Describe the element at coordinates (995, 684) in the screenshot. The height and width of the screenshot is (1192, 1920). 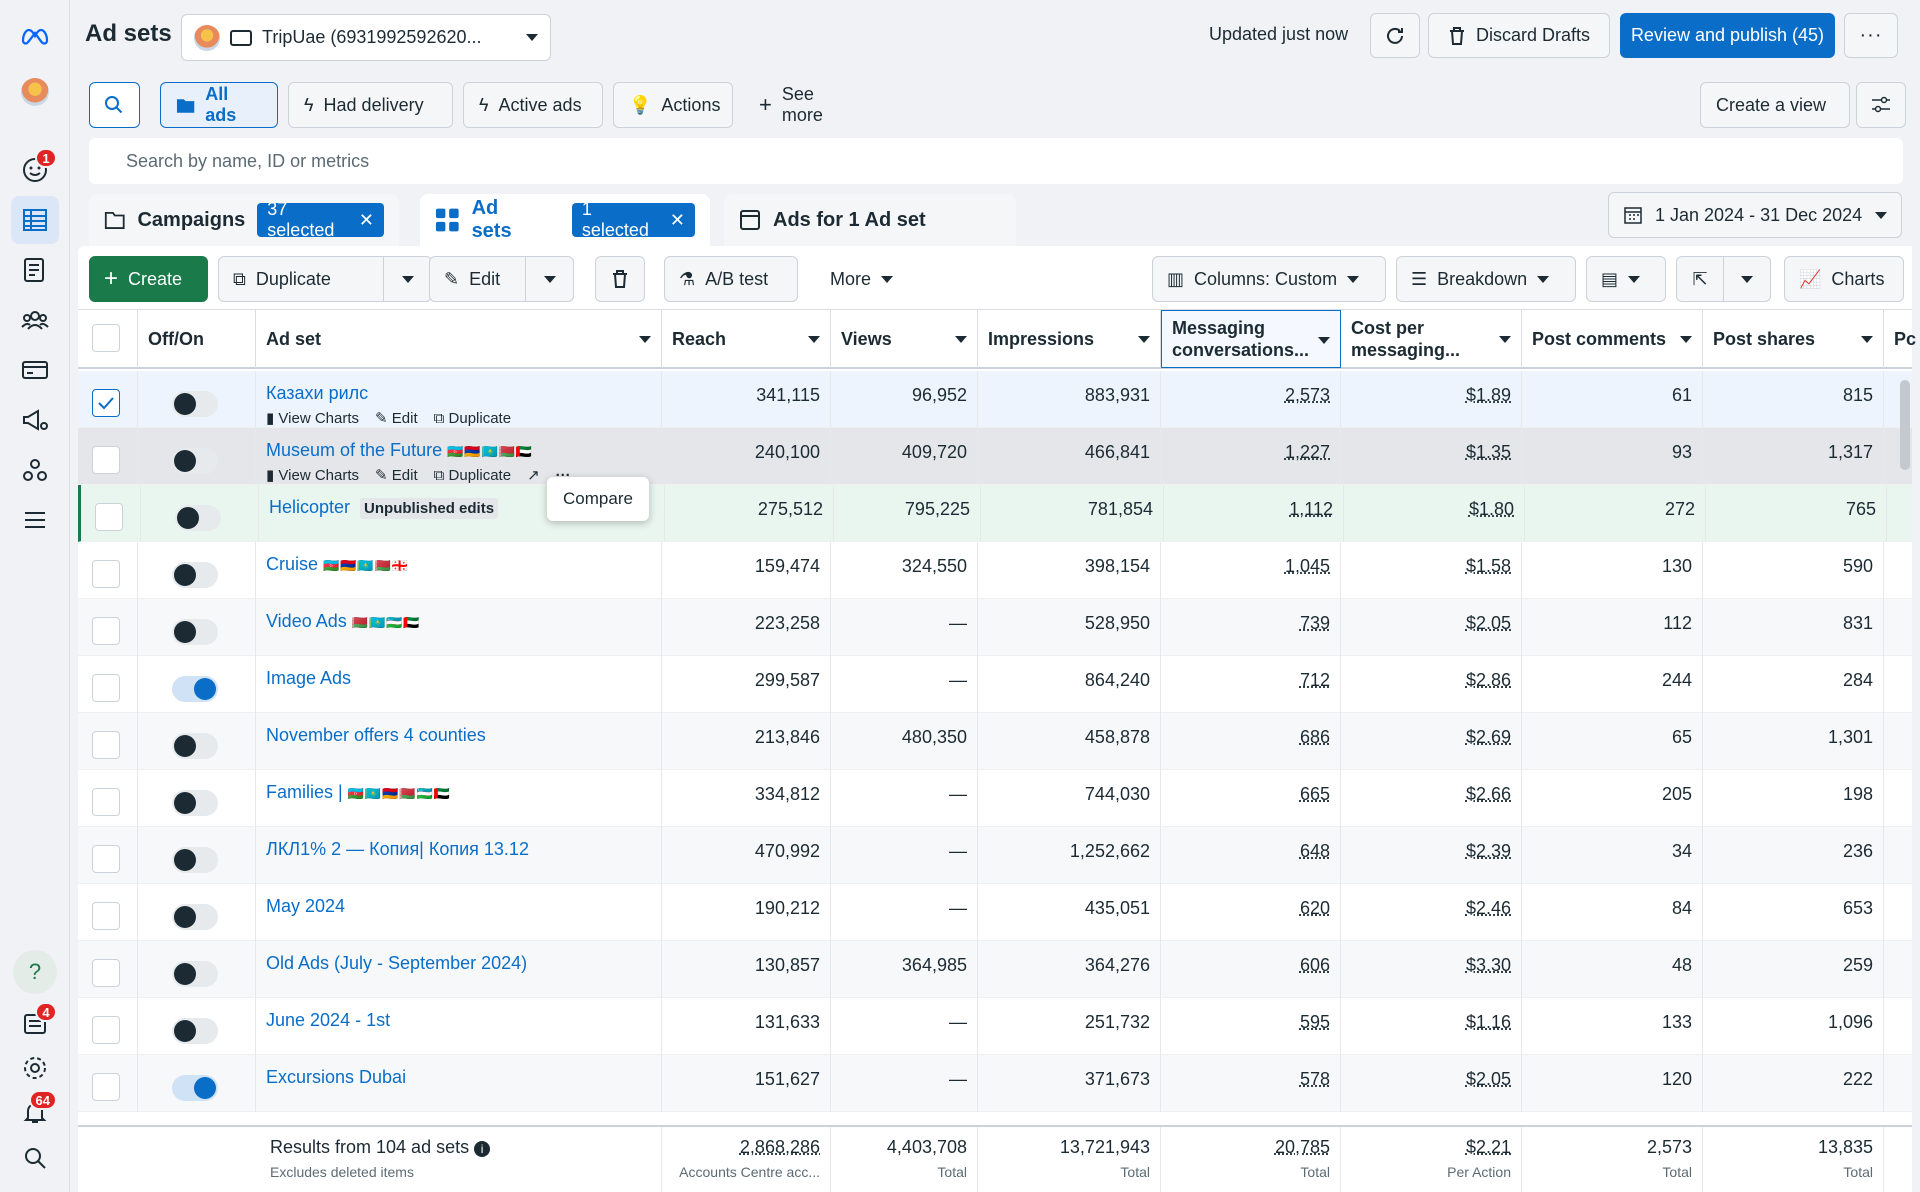
I see `table-row: Image Ads 299,587—864,240 712 $2.86 244 284` at that location.